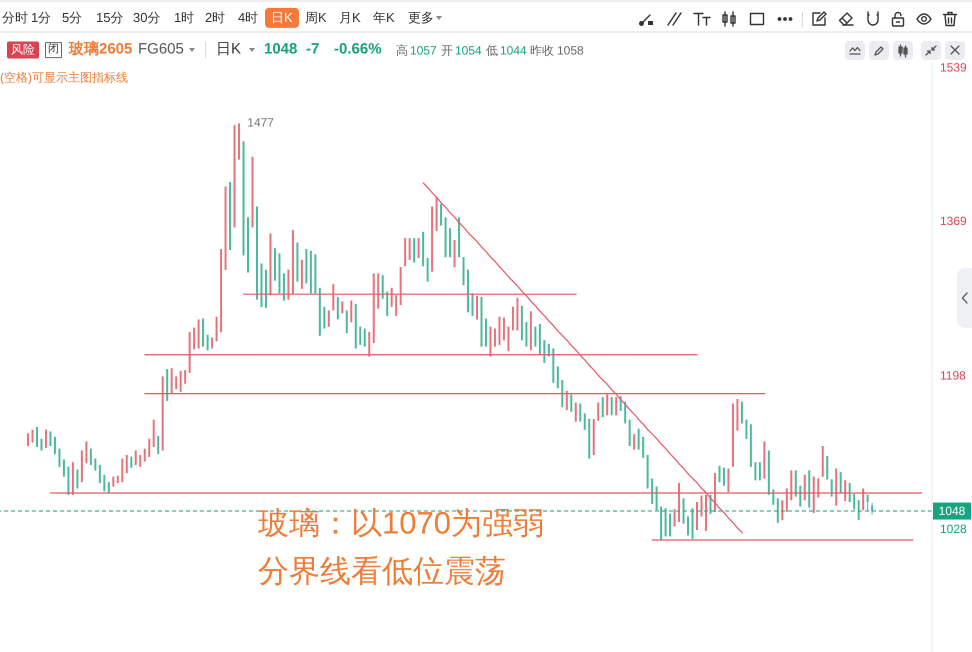 This screenshot has width=972, height=652. Describe the element at coordinates (401, 523) in the screenshot. I see `annotation: 玻璃：以1070为强弱` at that location.